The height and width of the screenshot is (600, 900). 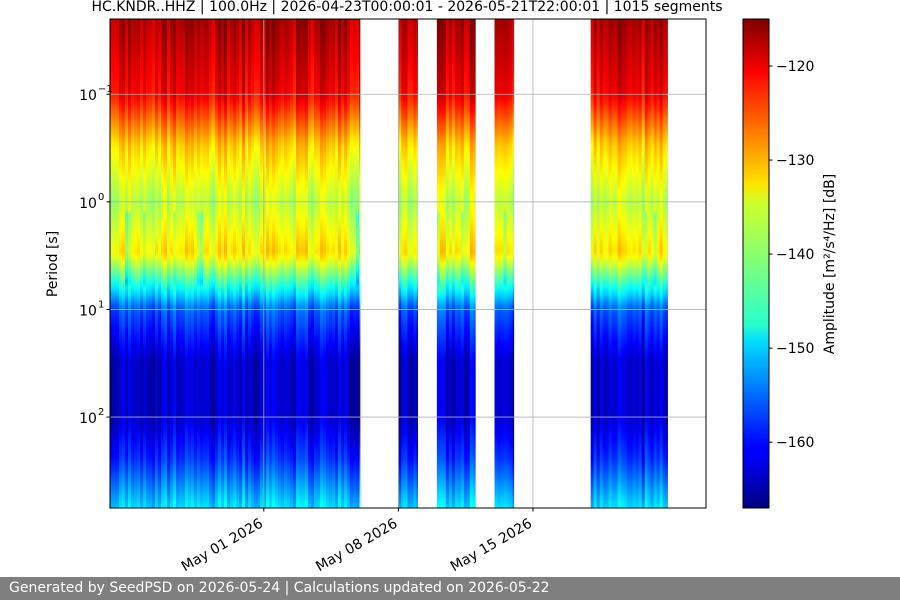 What do you see at coordinates (830, 264) in the screenshot?
I see `colorbar-label: Amplitude [m²/s⁴/Hz] [dB]` at bounding box center [830, 264].